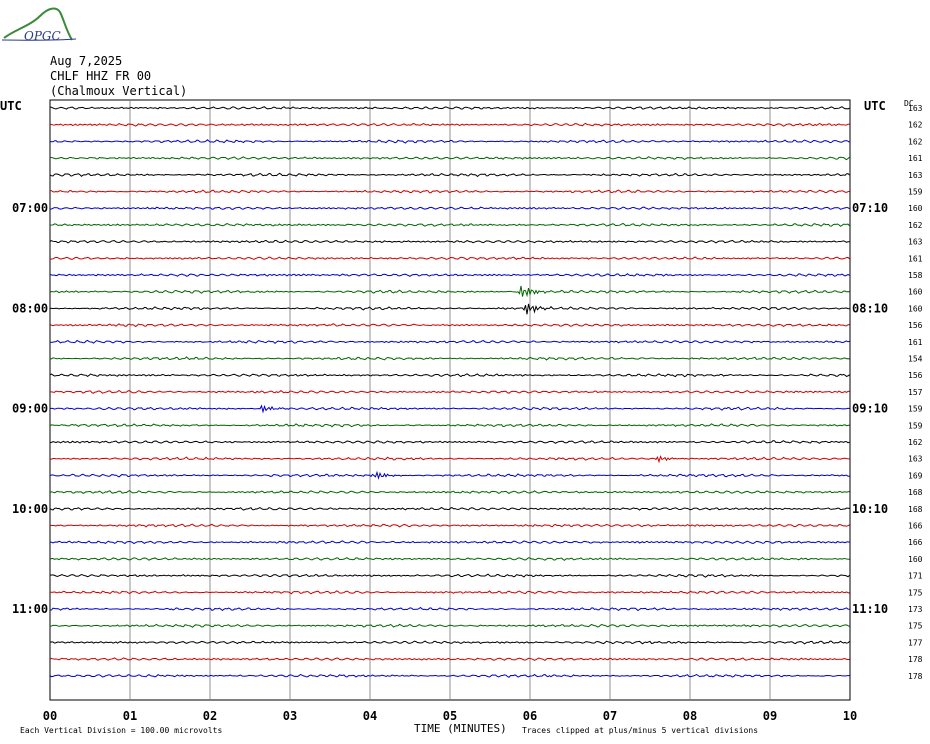 The height and width of the screenshot is (744, 930). I want to click on left-hour-label: 09:00, so click(30, 409).